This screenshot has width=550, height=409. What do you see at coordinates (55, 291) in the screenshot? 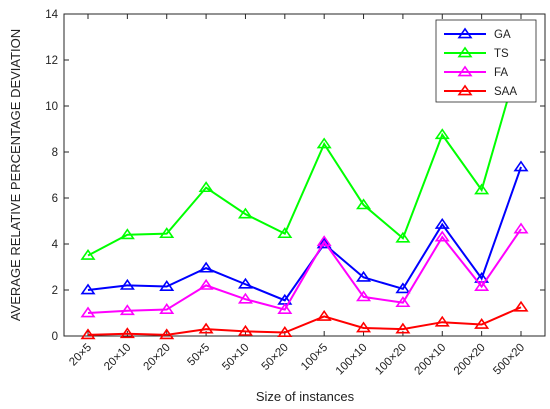
I see `y-tick-label: 2` at bounding box center [55, 291].